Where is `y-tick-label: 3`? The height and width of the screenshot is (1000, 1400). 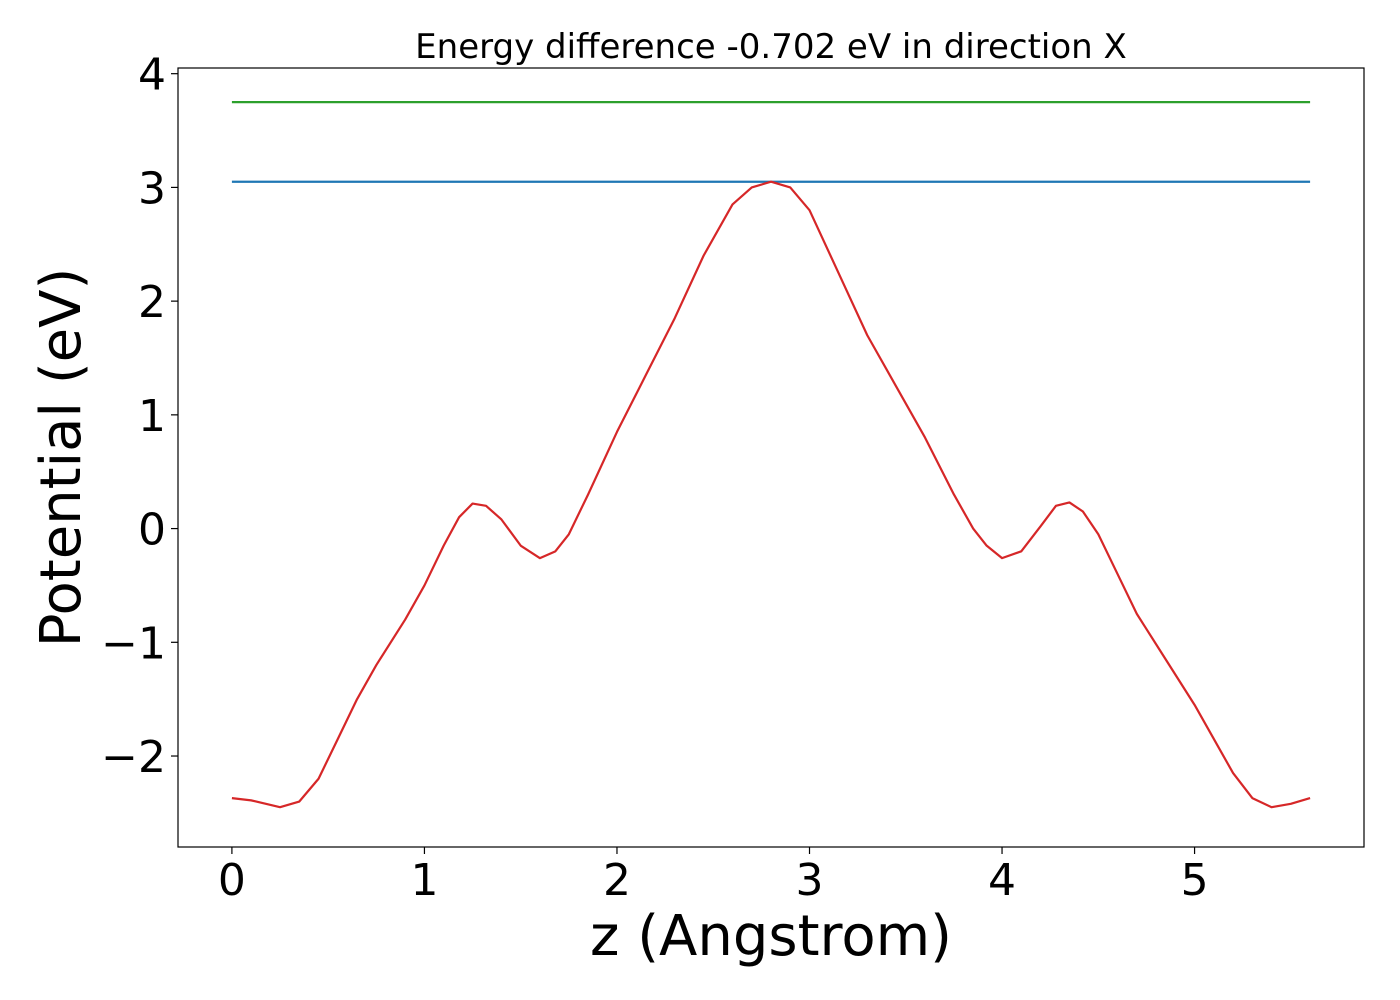 y-tick-label: 3 is located at coordinates (152, 188).